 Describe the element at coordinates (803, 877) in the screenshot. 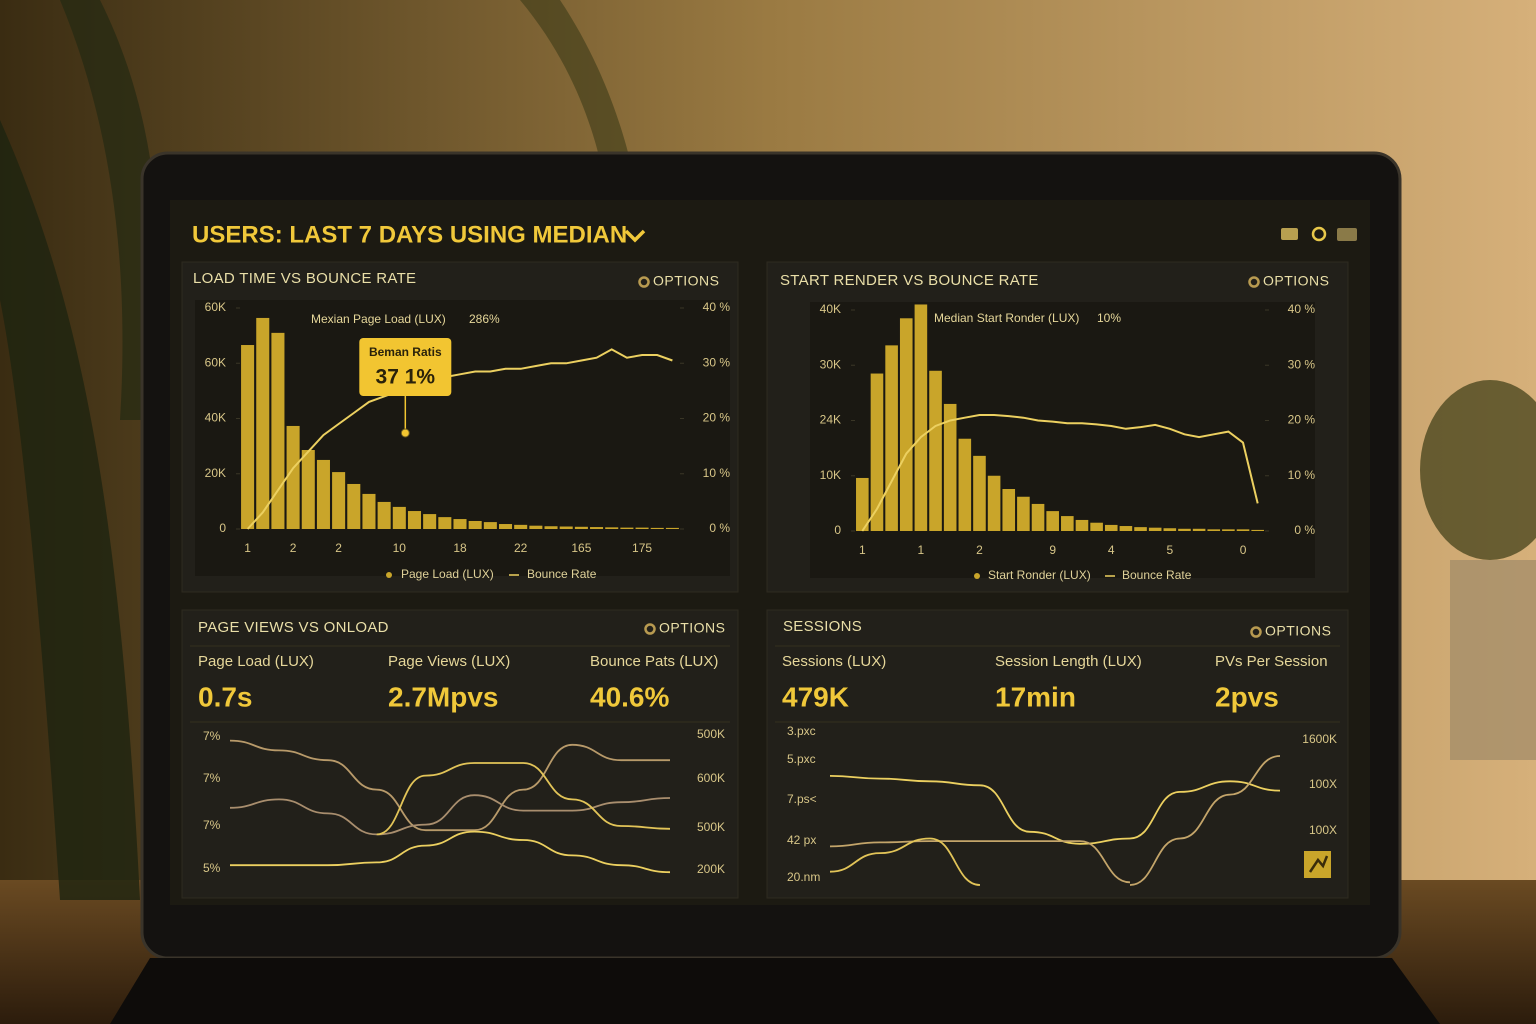

I see `y-axis-label: 20.nm` at that location.